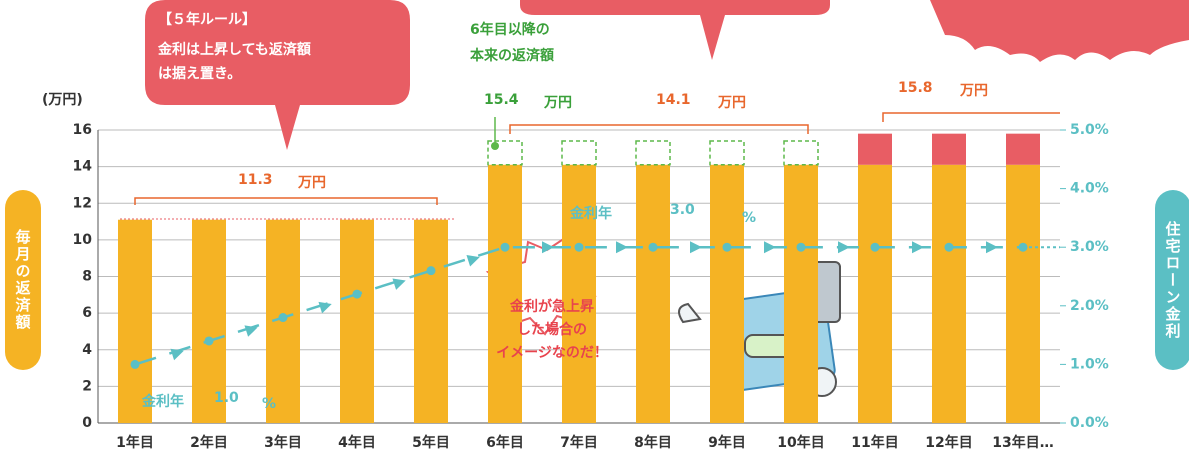 The height and width of the screenshot is (453, 1189). Describe the element at coordinates (510, 29) in the screenshot. I see `annotation: 6年目以降の` at that location.